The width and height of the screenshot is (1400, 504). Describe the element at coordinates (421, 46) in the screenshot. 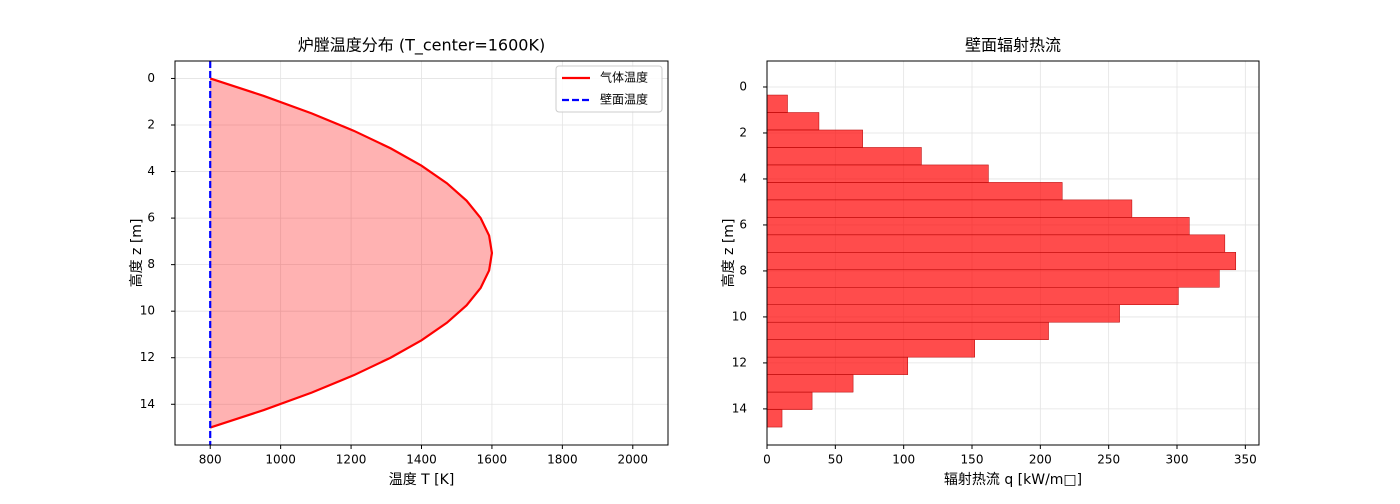

I see `chart-title: 炉膛温度分布 (T_center=1600K)` at that location.